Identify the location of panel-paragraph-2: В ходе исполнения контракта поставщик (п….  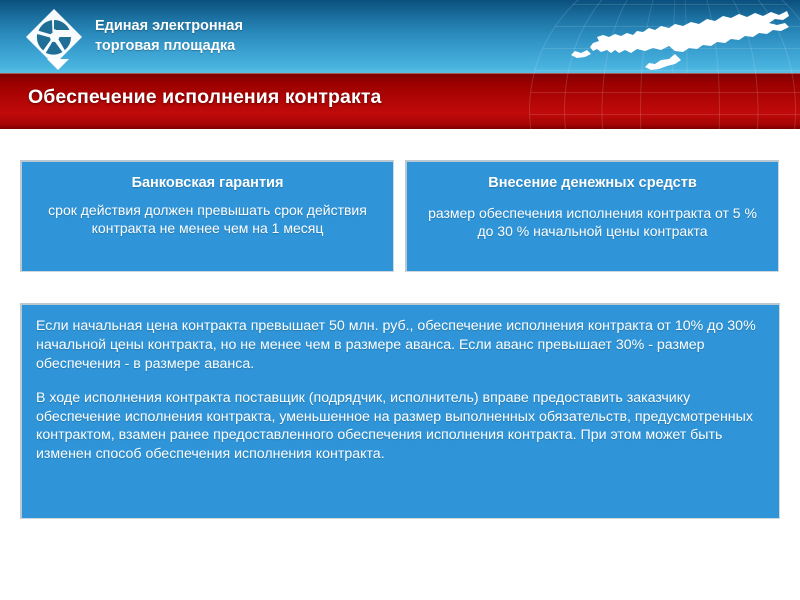
(394, 426).